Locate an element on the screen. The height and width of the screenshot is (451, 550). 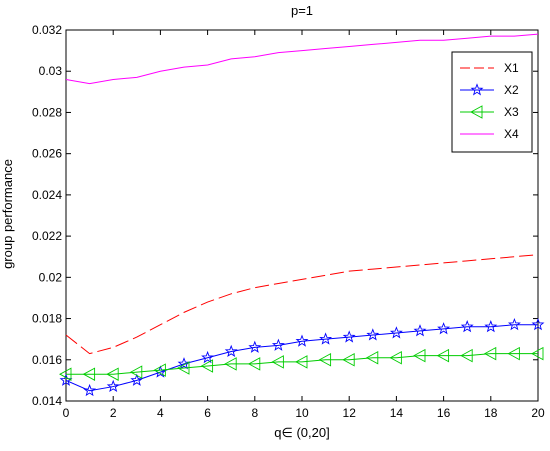
x-tick-label: 6 is located at coordinates (207, 413).